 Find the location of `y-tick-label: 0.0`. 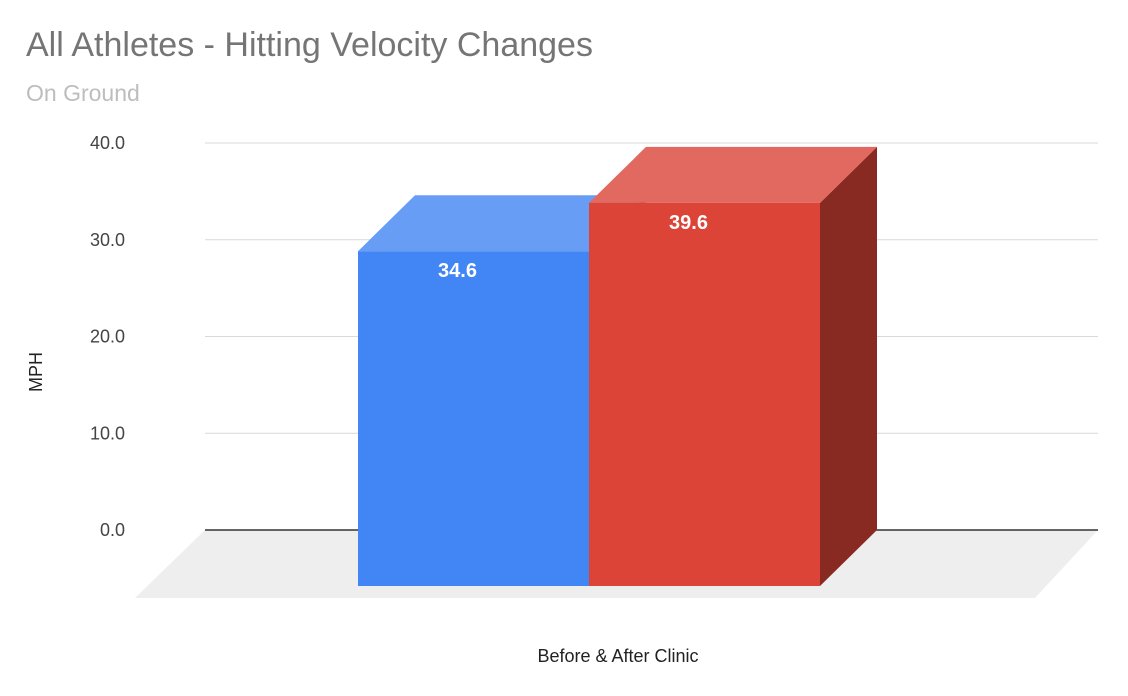

y-tick-label: 0.0 is located at coordinates (112, 530).